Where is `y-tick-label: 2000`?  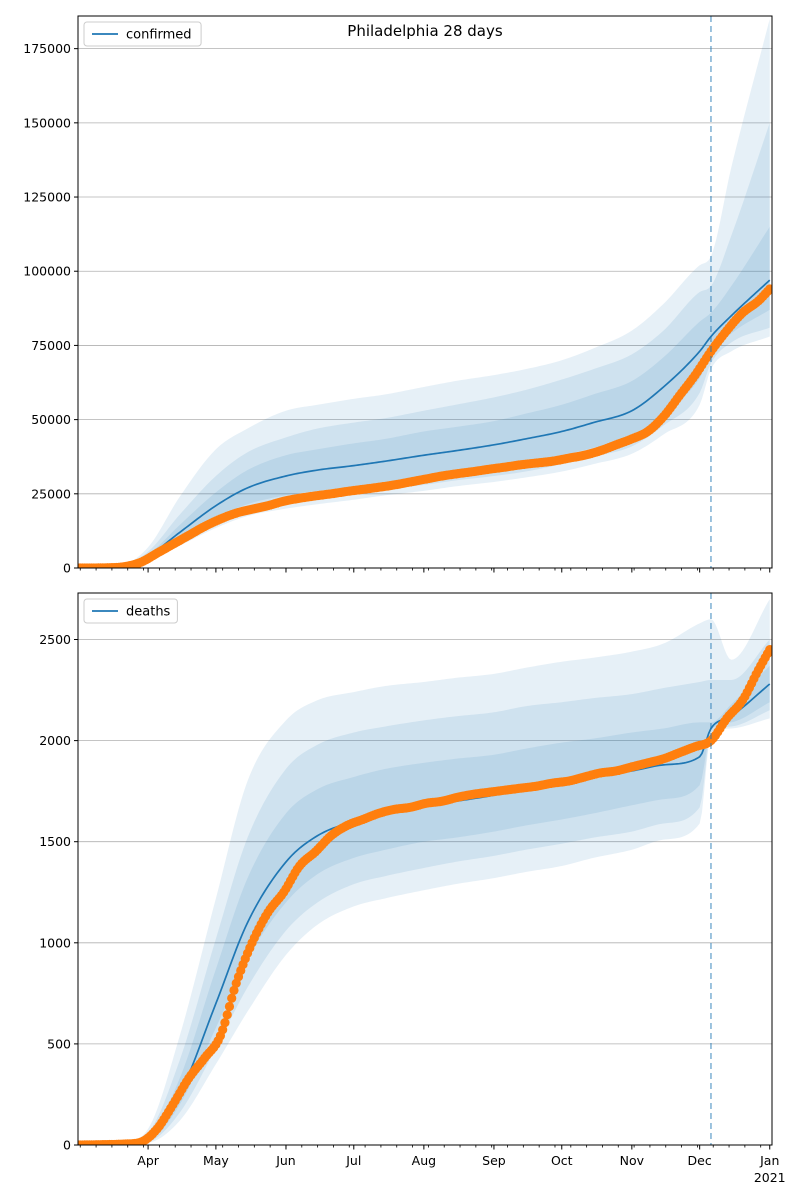
y-tick-label: 2000 is located at coordinates (55, 740).